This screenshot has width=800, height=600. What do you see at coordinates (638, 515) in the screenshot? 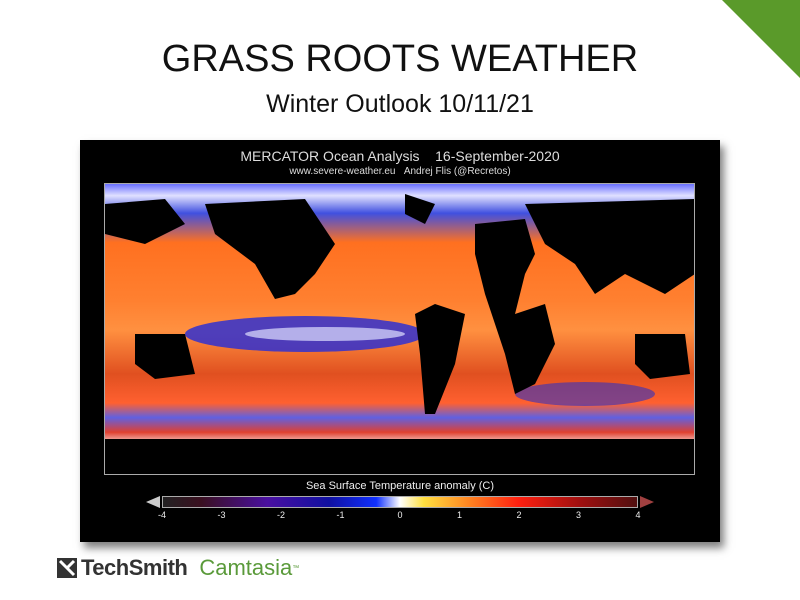
I see `colorbar-tick: 4` at bounding box center [638, 515].